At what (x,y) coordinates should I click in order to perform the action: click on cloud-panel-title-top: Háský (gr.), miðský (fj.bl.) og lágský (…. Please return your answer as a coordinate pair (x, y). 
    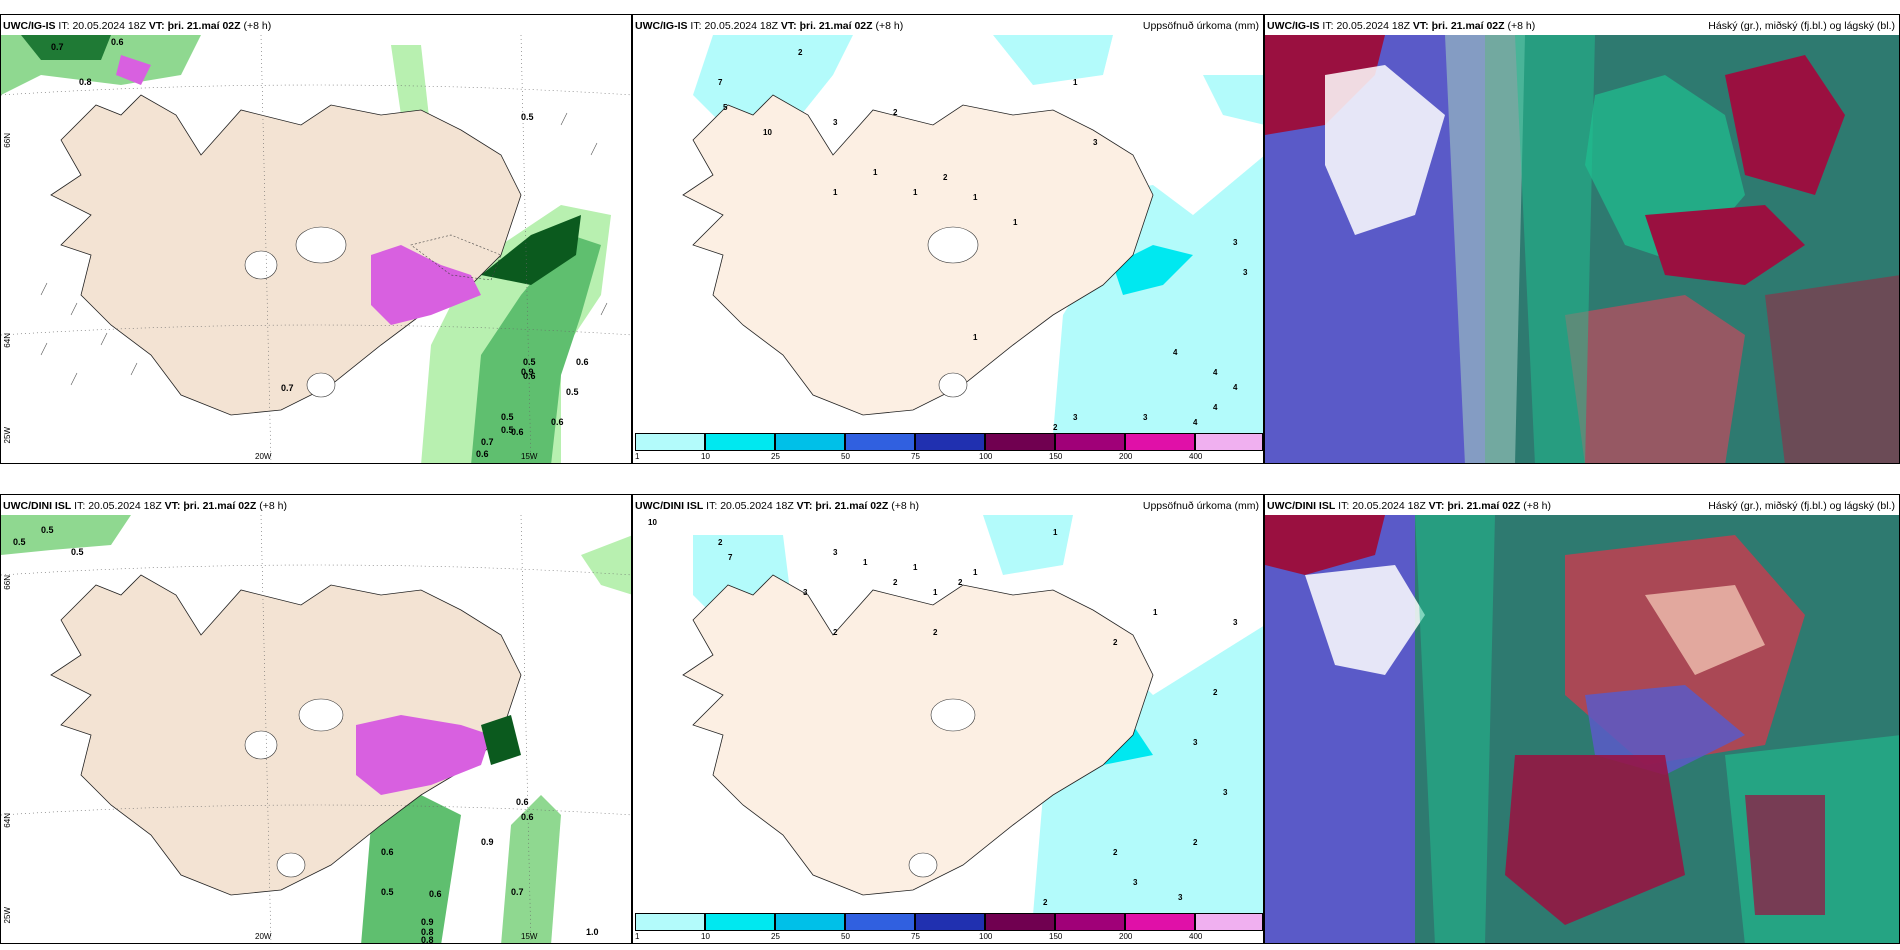
    Looking at the image, I should click on (1801, 26).